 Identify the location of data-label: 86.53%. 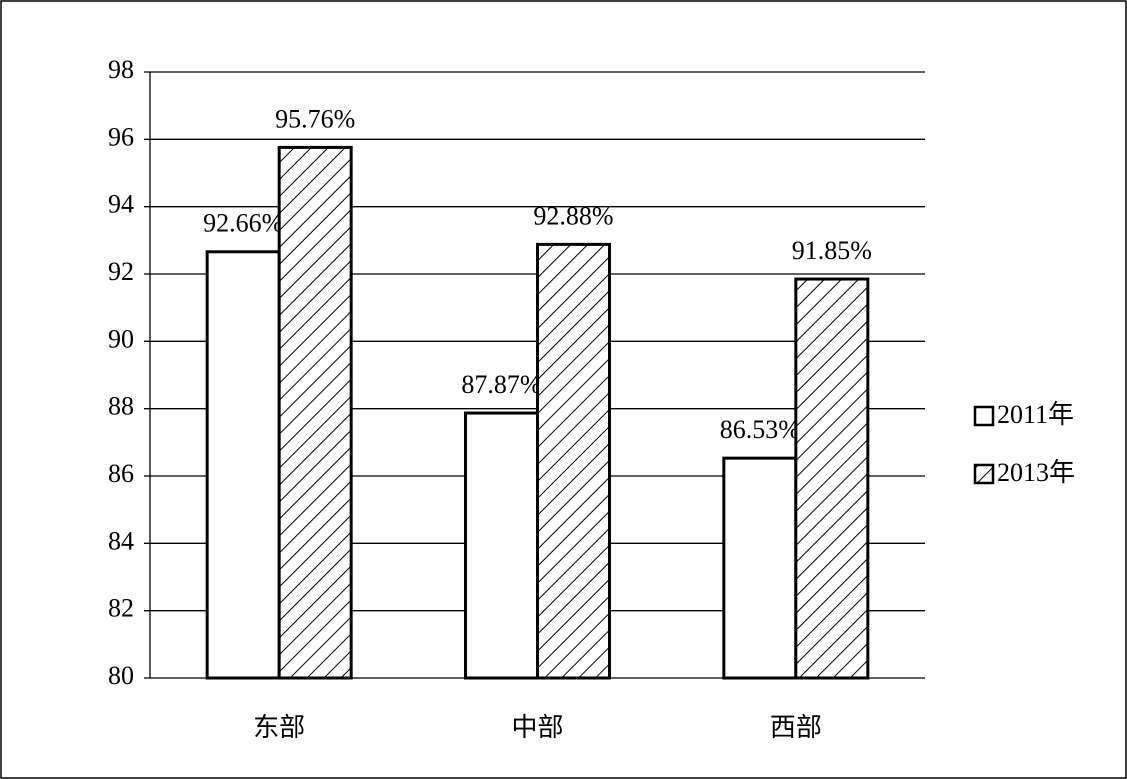
(760, 429).